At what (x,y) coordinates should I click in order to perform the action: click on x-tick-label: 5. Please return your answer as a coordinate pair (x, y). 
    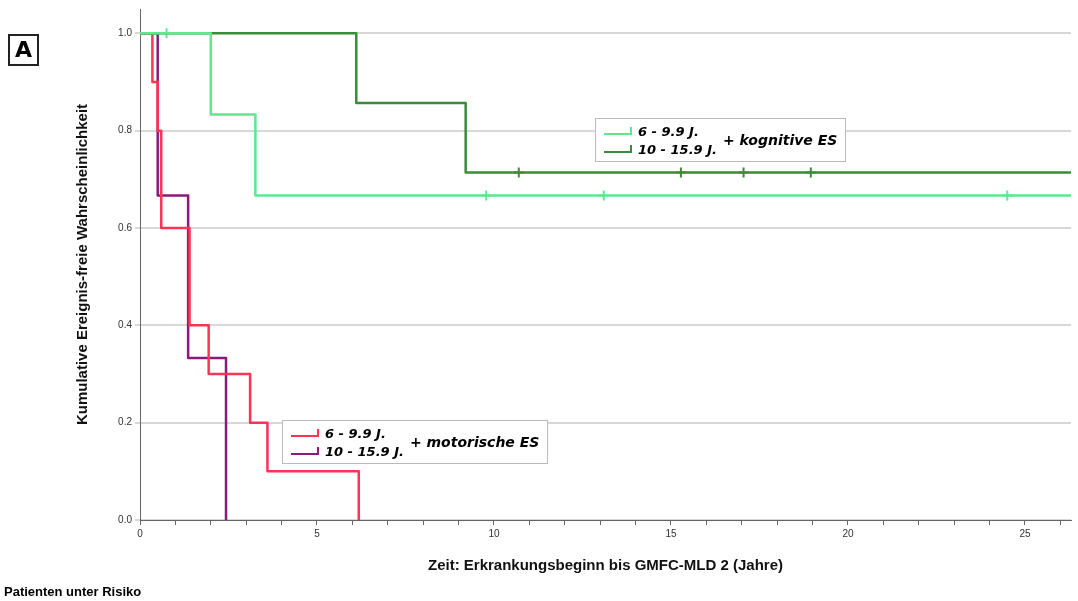
    Looking at the image, I should click on (317, 533).